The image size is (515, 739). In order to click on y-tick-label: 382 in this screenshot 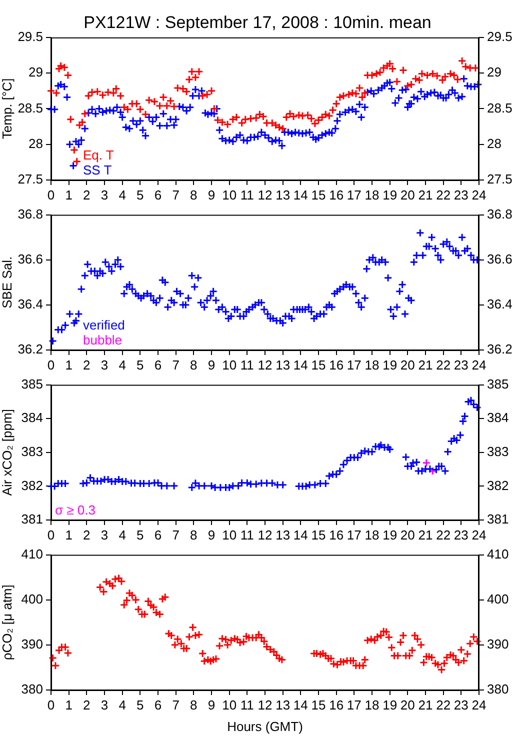, I will do `click(32, 485)`.